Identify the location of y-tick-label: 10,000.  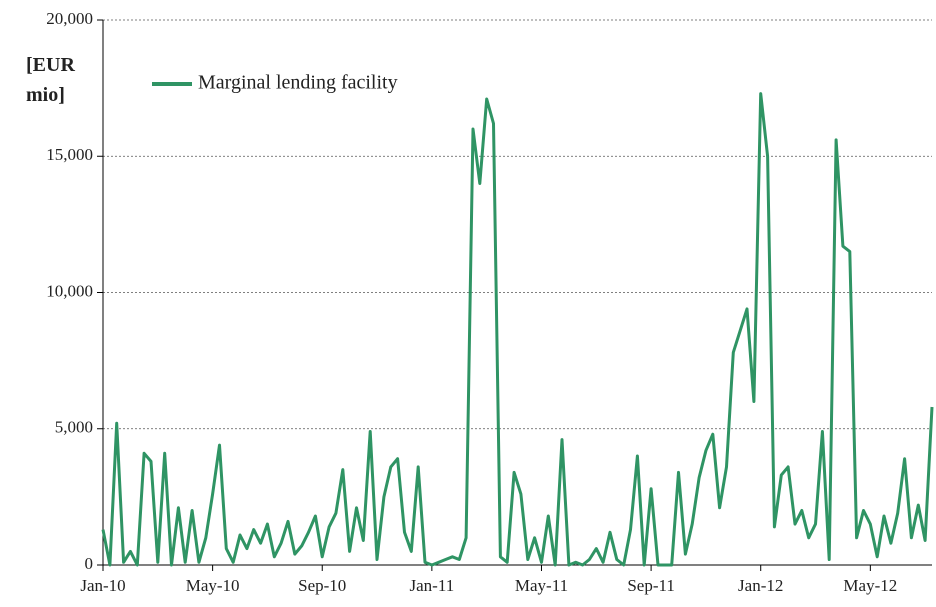
(69, 290).